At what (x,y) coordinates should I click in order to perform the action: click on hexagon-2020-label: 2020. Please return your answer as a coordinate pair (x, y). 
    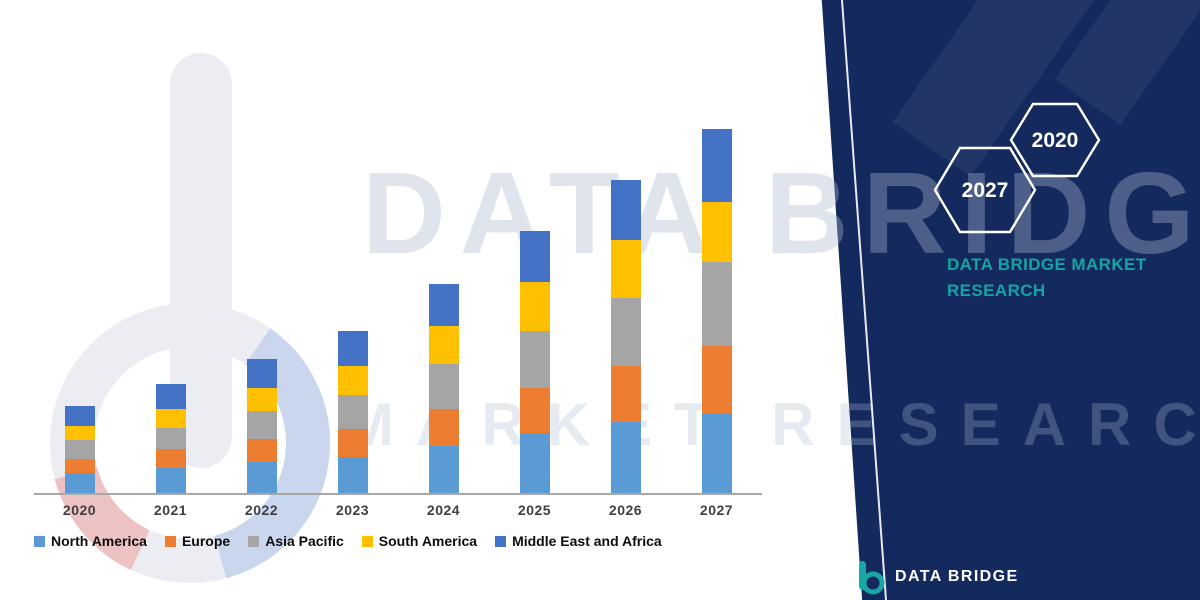
    Looking at the image, I should click on (1055, 140).